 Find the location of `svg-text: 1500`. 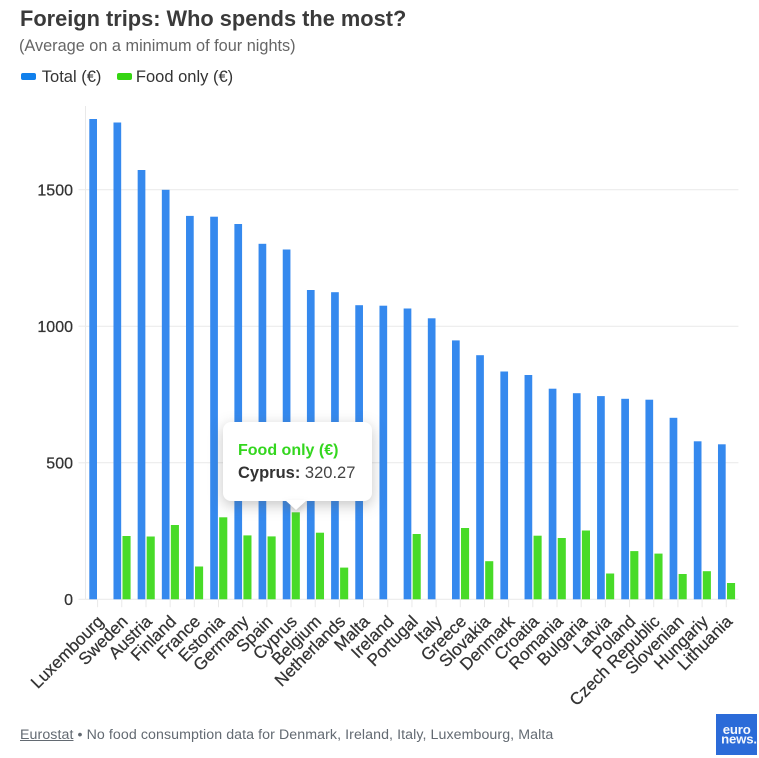

svg-text: 1500 is located at coordinates (55, 190).